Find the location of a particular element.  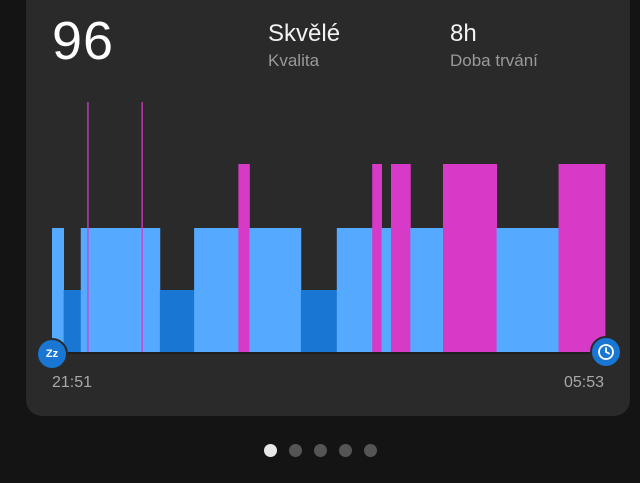

quality-metric: Skvělé Kvalita is located at coordinates (304, 45).